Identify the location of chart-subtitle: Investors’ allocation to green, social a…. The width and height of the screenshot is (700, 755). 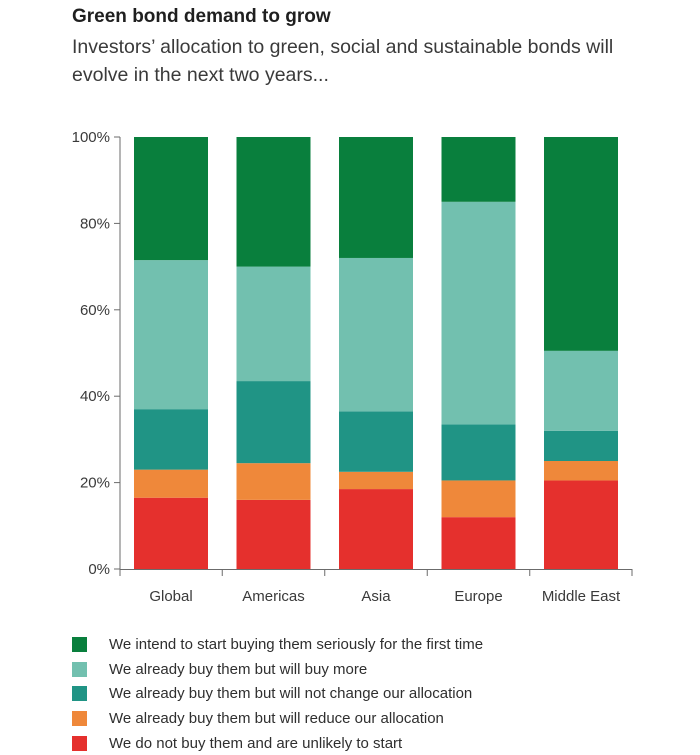
(343, 61).